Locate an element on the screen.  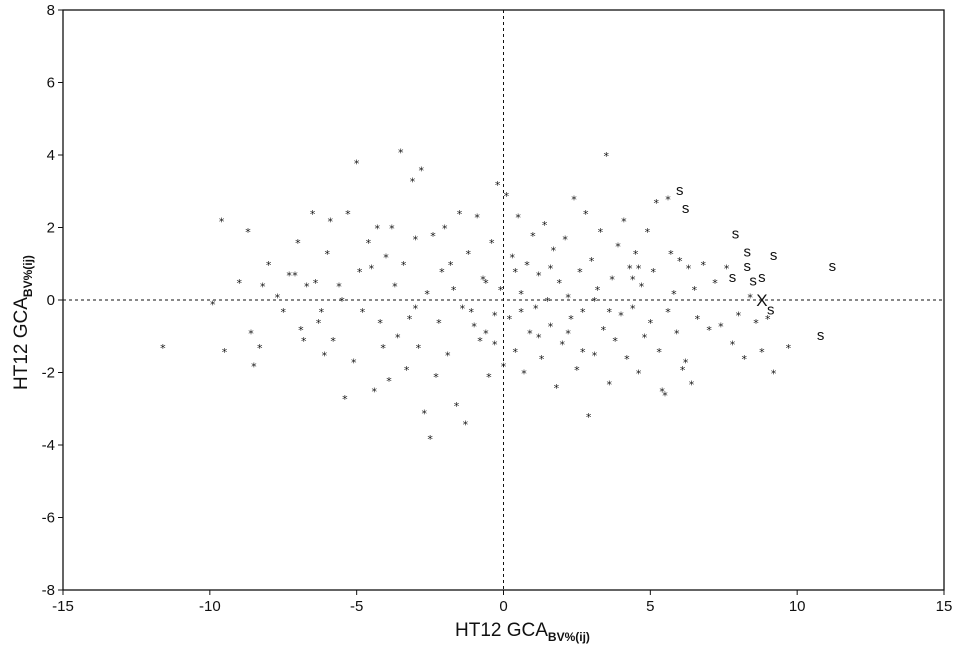
x-tick-label: -15 is located at coordinates (63, 606).